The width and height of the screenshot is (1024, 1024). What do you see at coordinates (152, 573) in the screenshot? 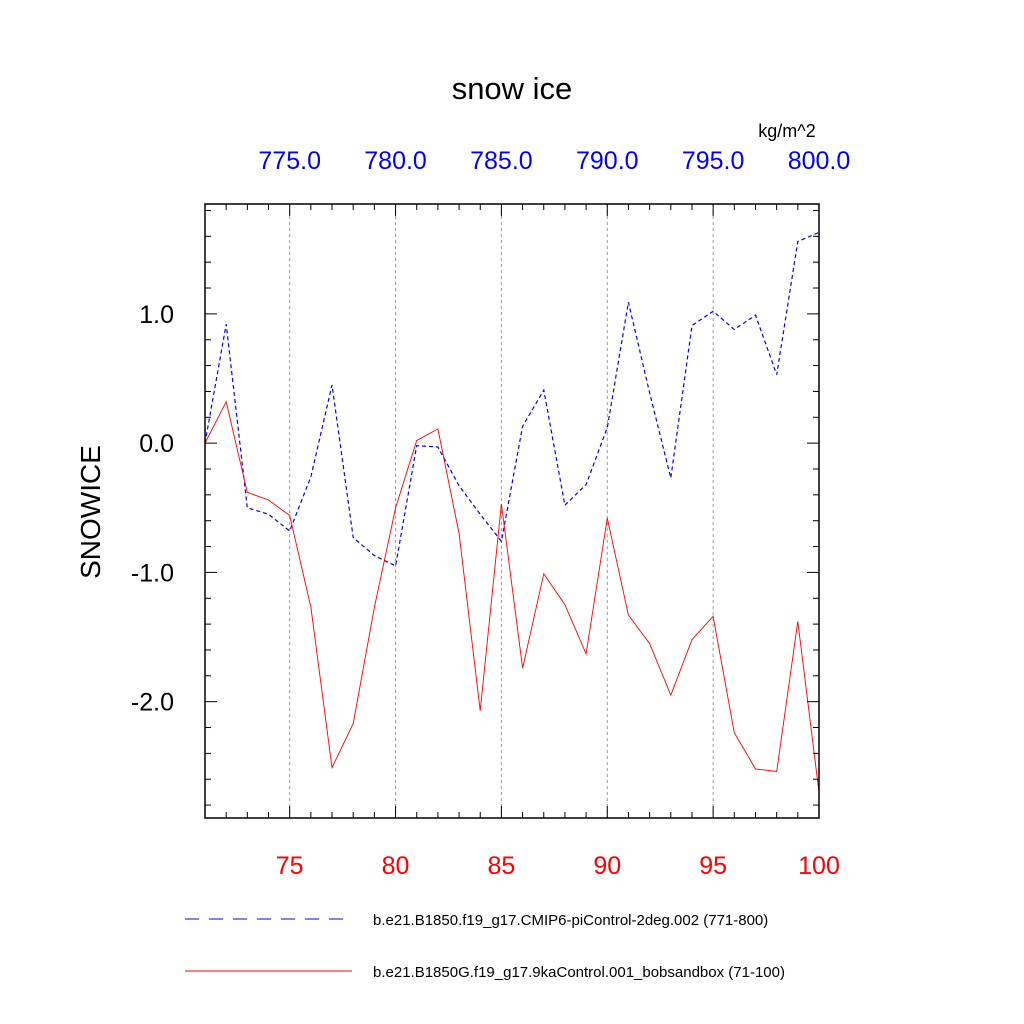
I see `y-tick-label: -1.0` at bounding box center [152, 573].